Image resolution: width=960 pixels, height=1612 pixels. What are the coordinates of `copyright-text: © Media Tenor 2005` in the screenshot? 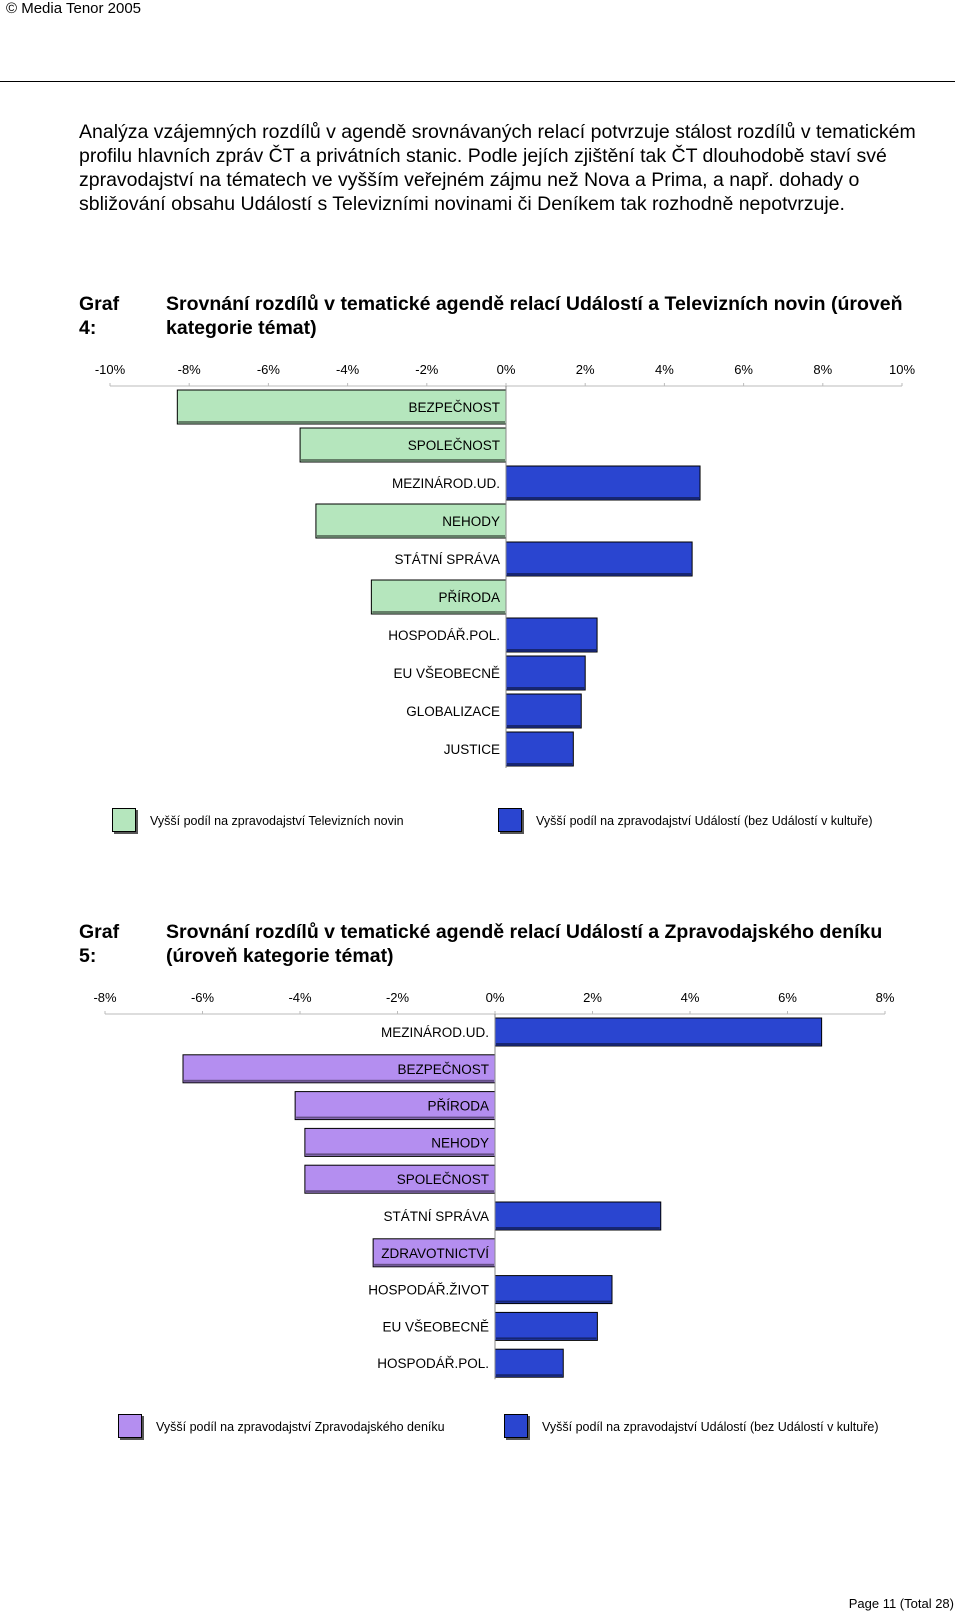 It's located at (74, 8).